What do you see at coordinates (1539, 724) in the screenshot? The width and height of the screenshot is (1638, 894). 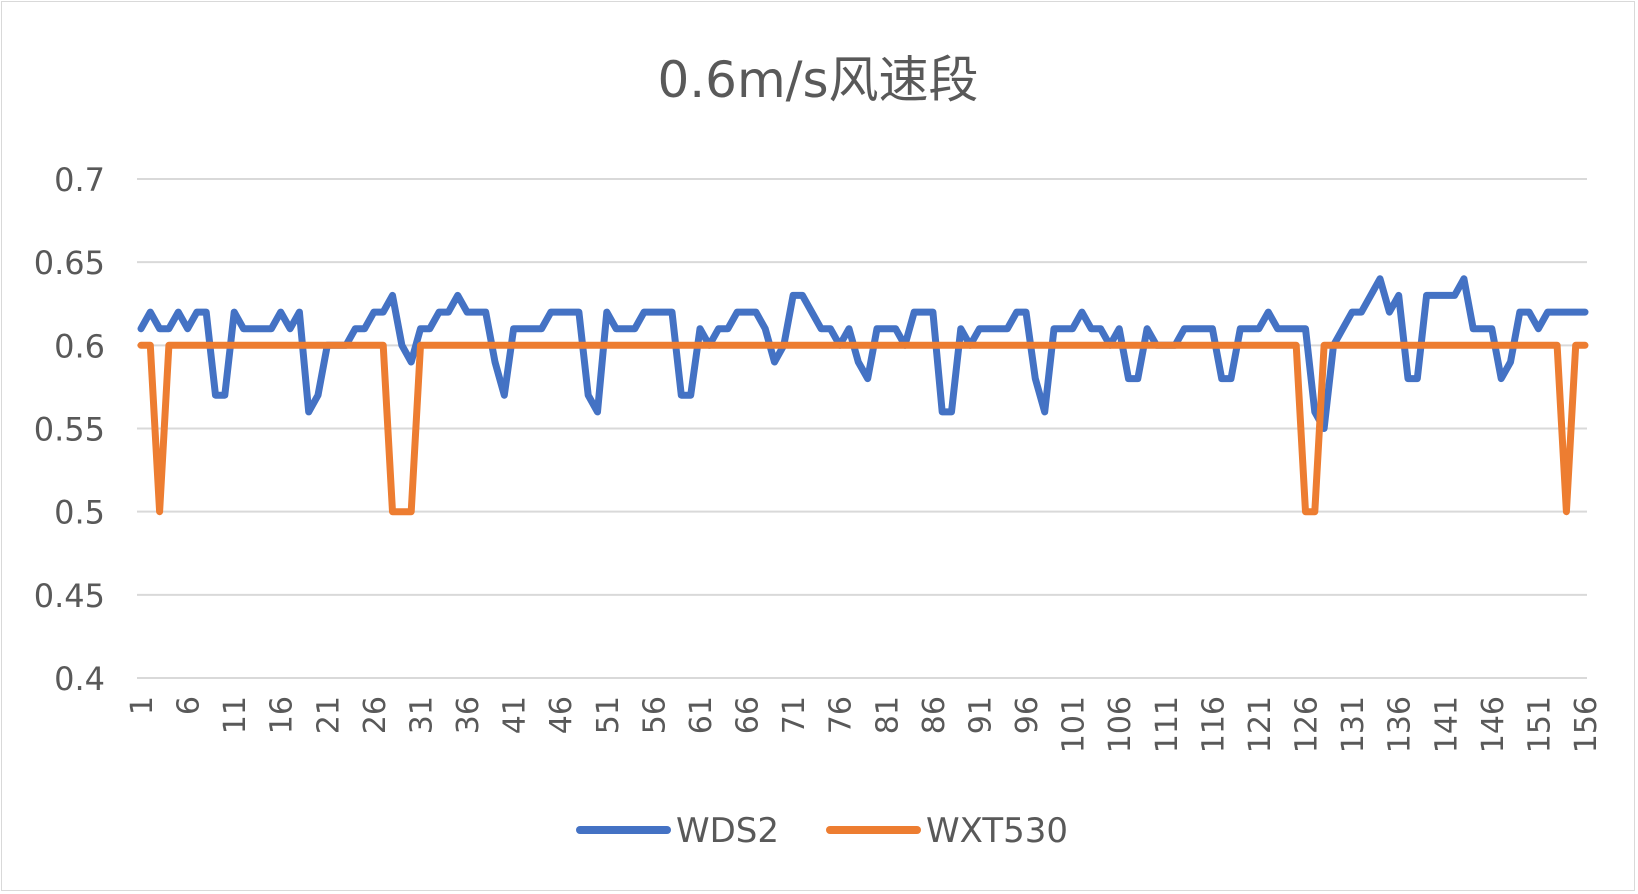 I see `x-tick-label: 151` at bounding box center [1539, 724].